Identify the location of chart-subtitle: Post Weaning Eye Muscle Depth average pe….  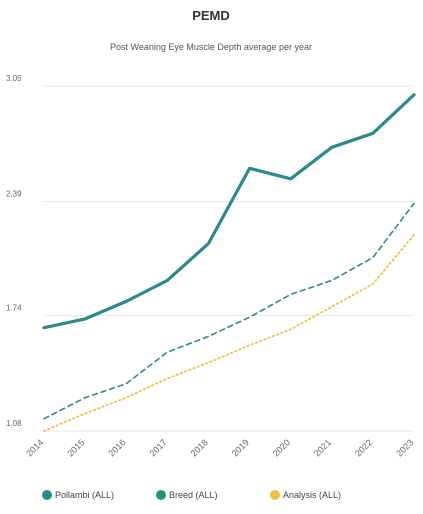
(211, 47).